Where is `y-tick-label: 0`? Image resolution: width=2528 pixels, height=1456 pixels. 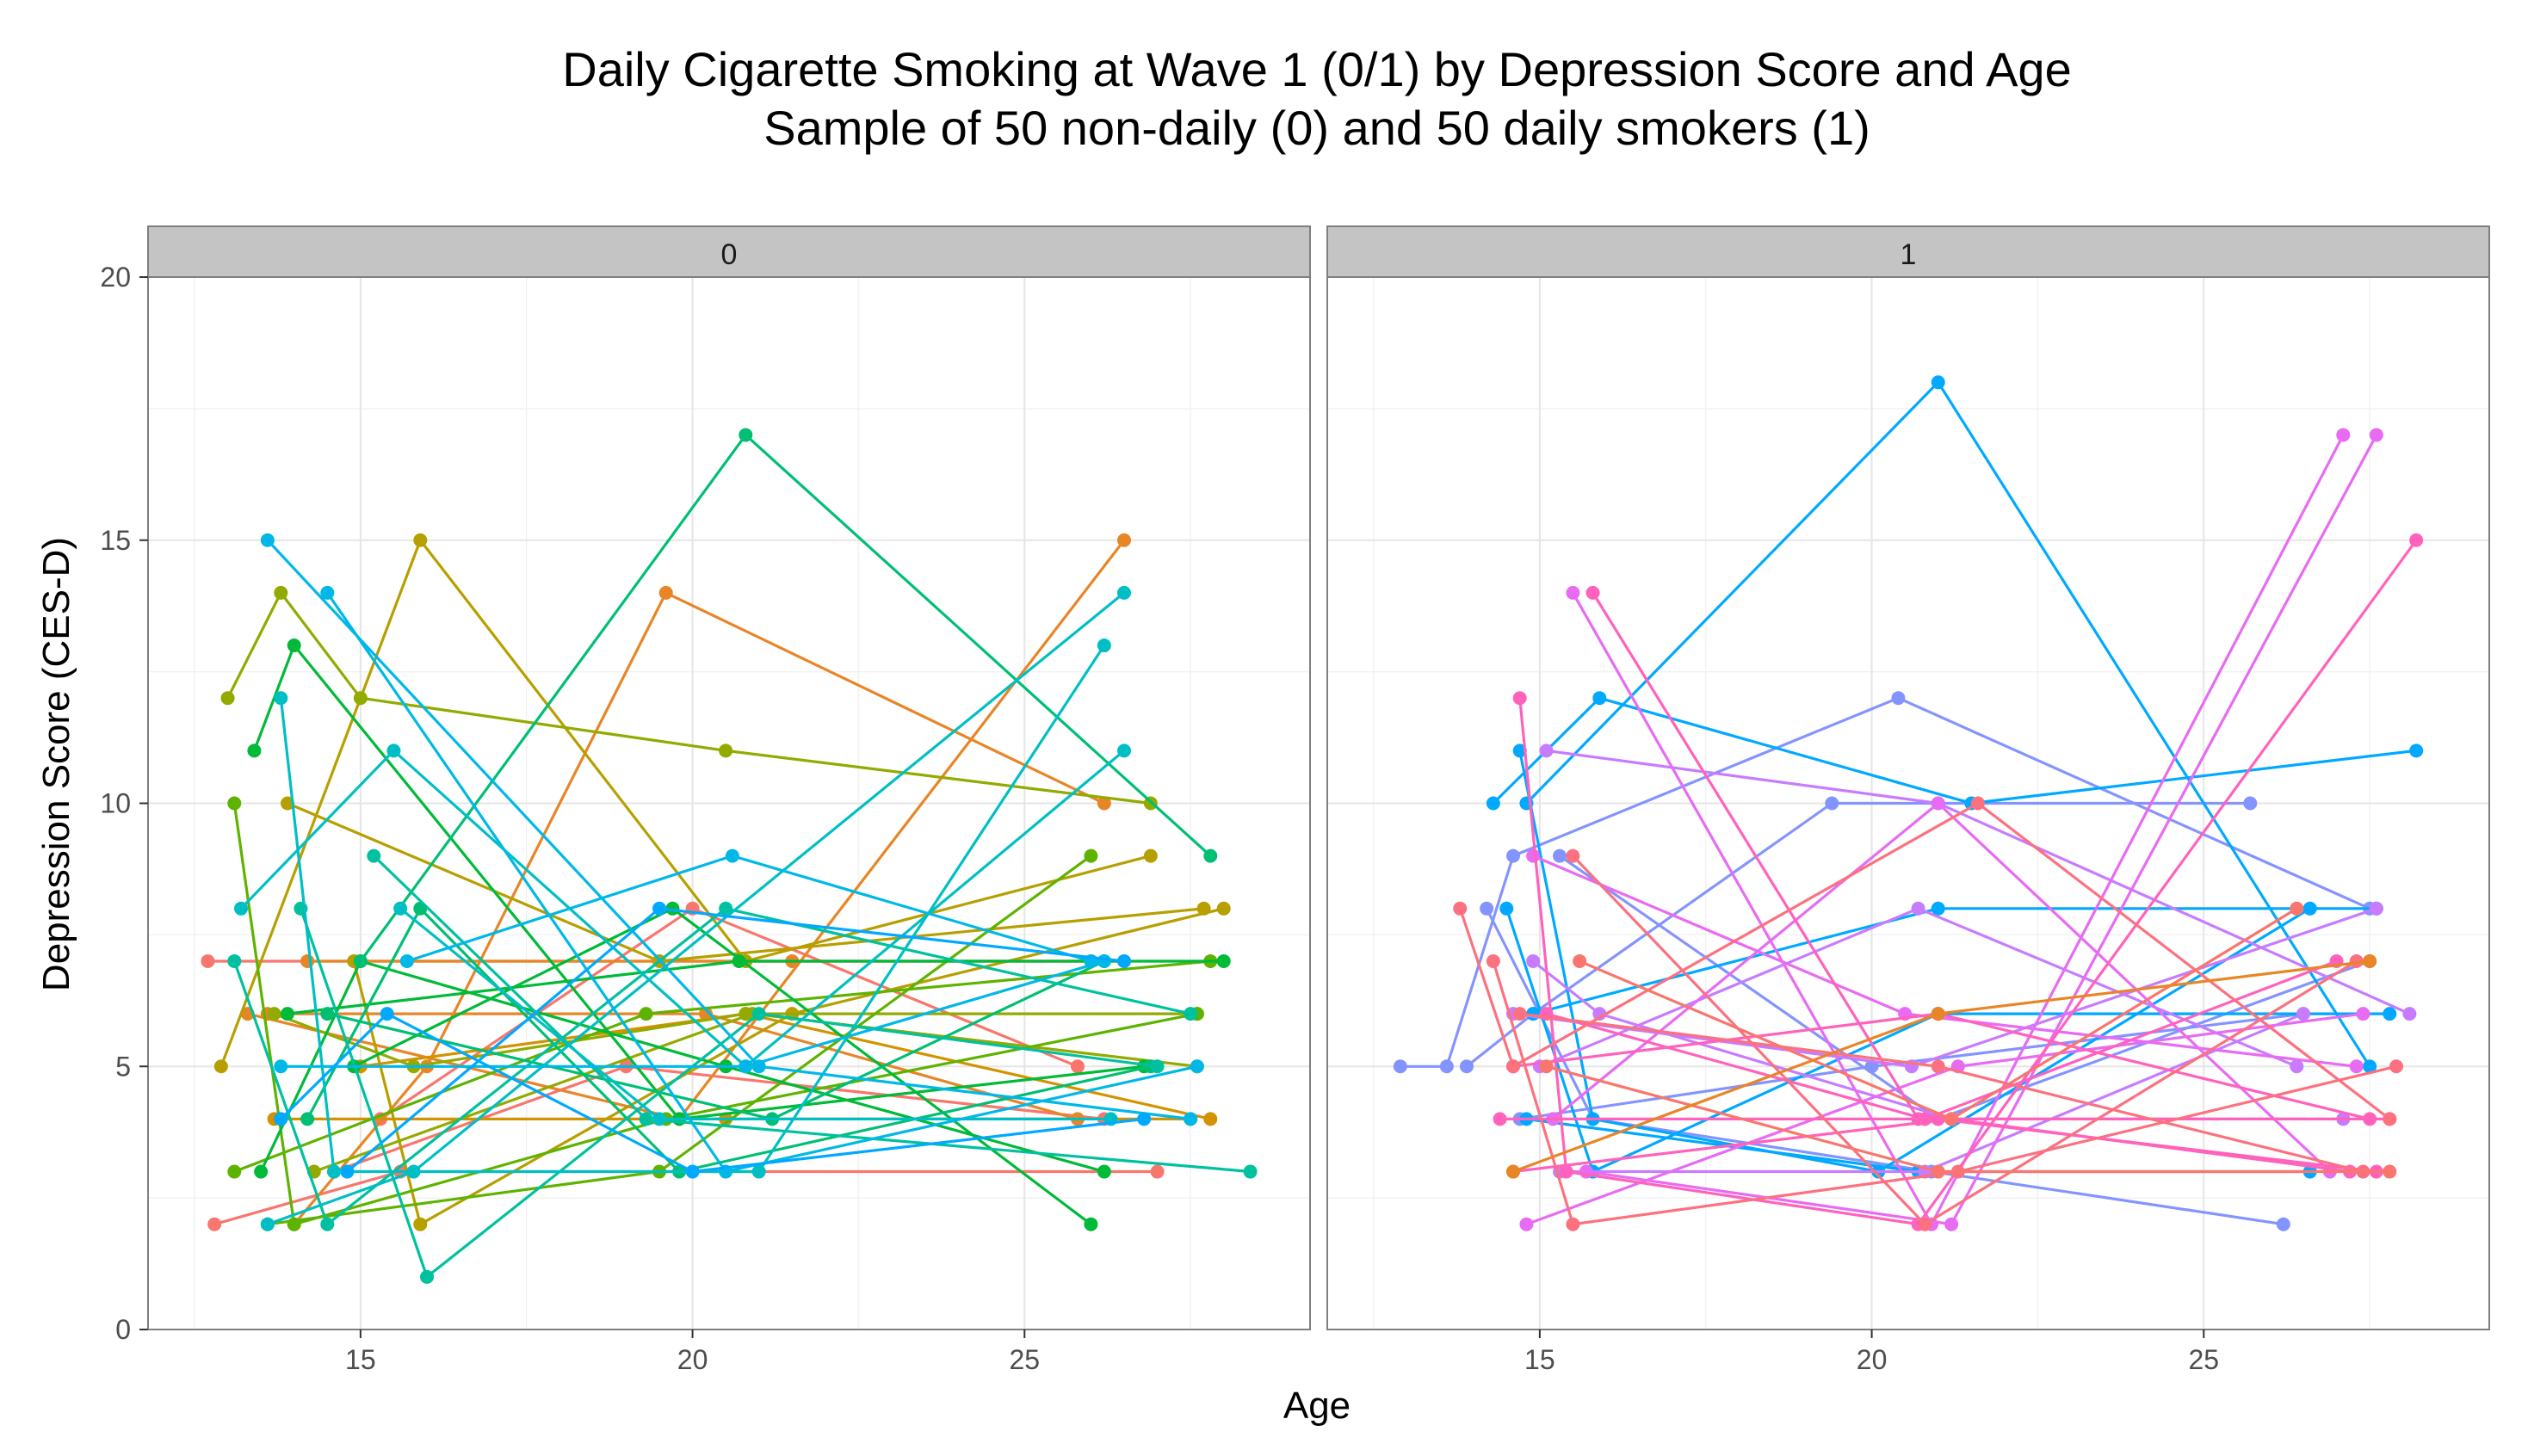 y-tick-label: 0 is located at coordinates (123, 1329).